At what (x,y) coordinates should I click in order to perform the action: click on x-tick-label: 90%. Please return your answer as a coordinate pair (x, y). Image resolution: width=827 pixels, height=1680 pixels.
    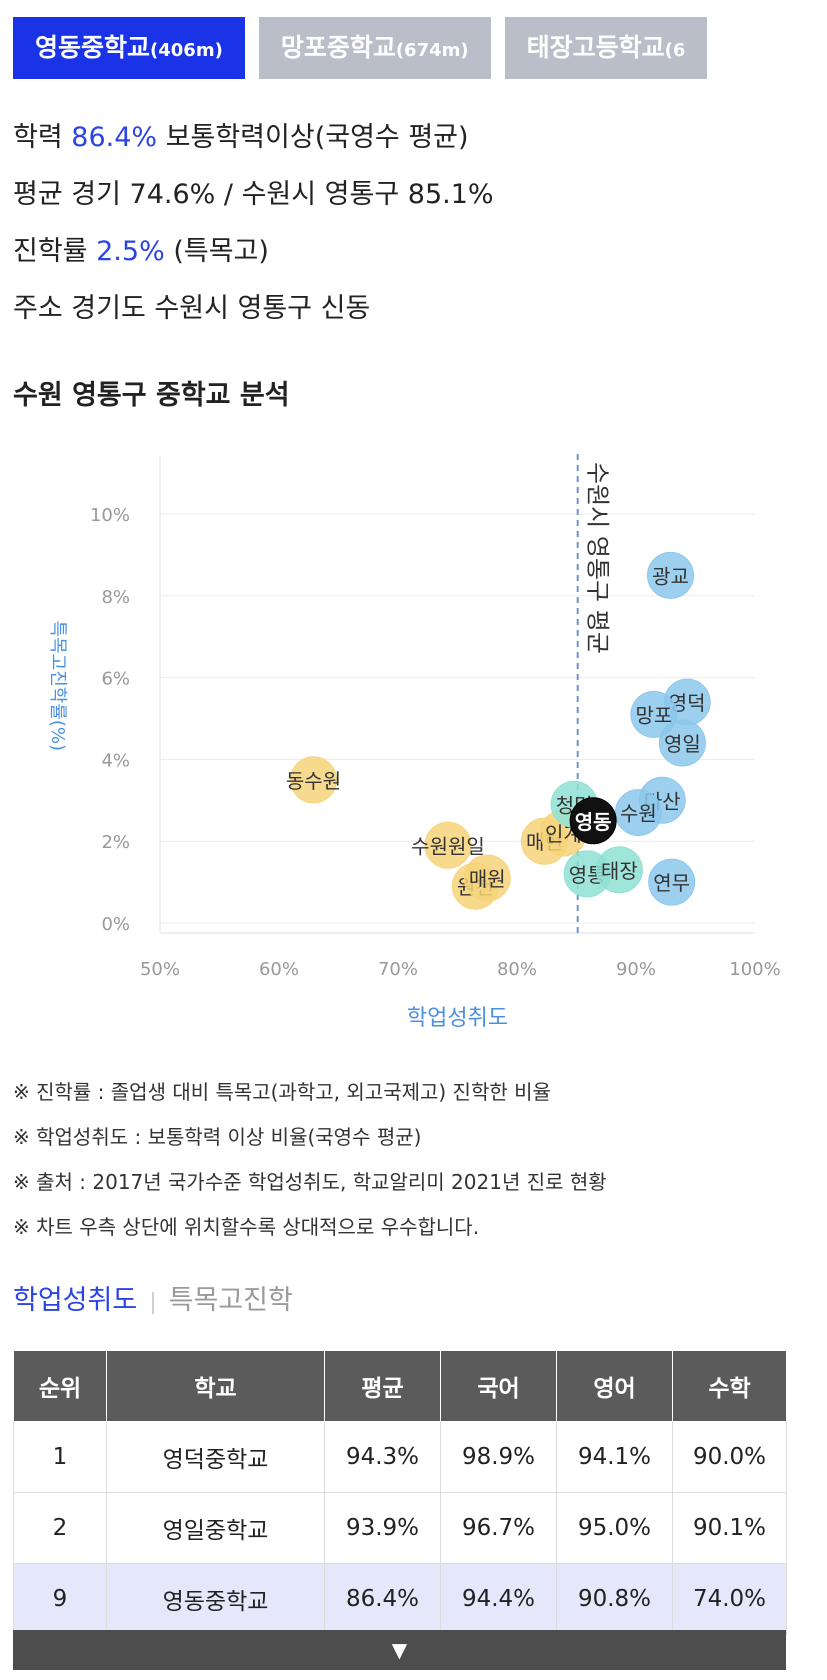
    Looking at the image, I should click on (636, 969).